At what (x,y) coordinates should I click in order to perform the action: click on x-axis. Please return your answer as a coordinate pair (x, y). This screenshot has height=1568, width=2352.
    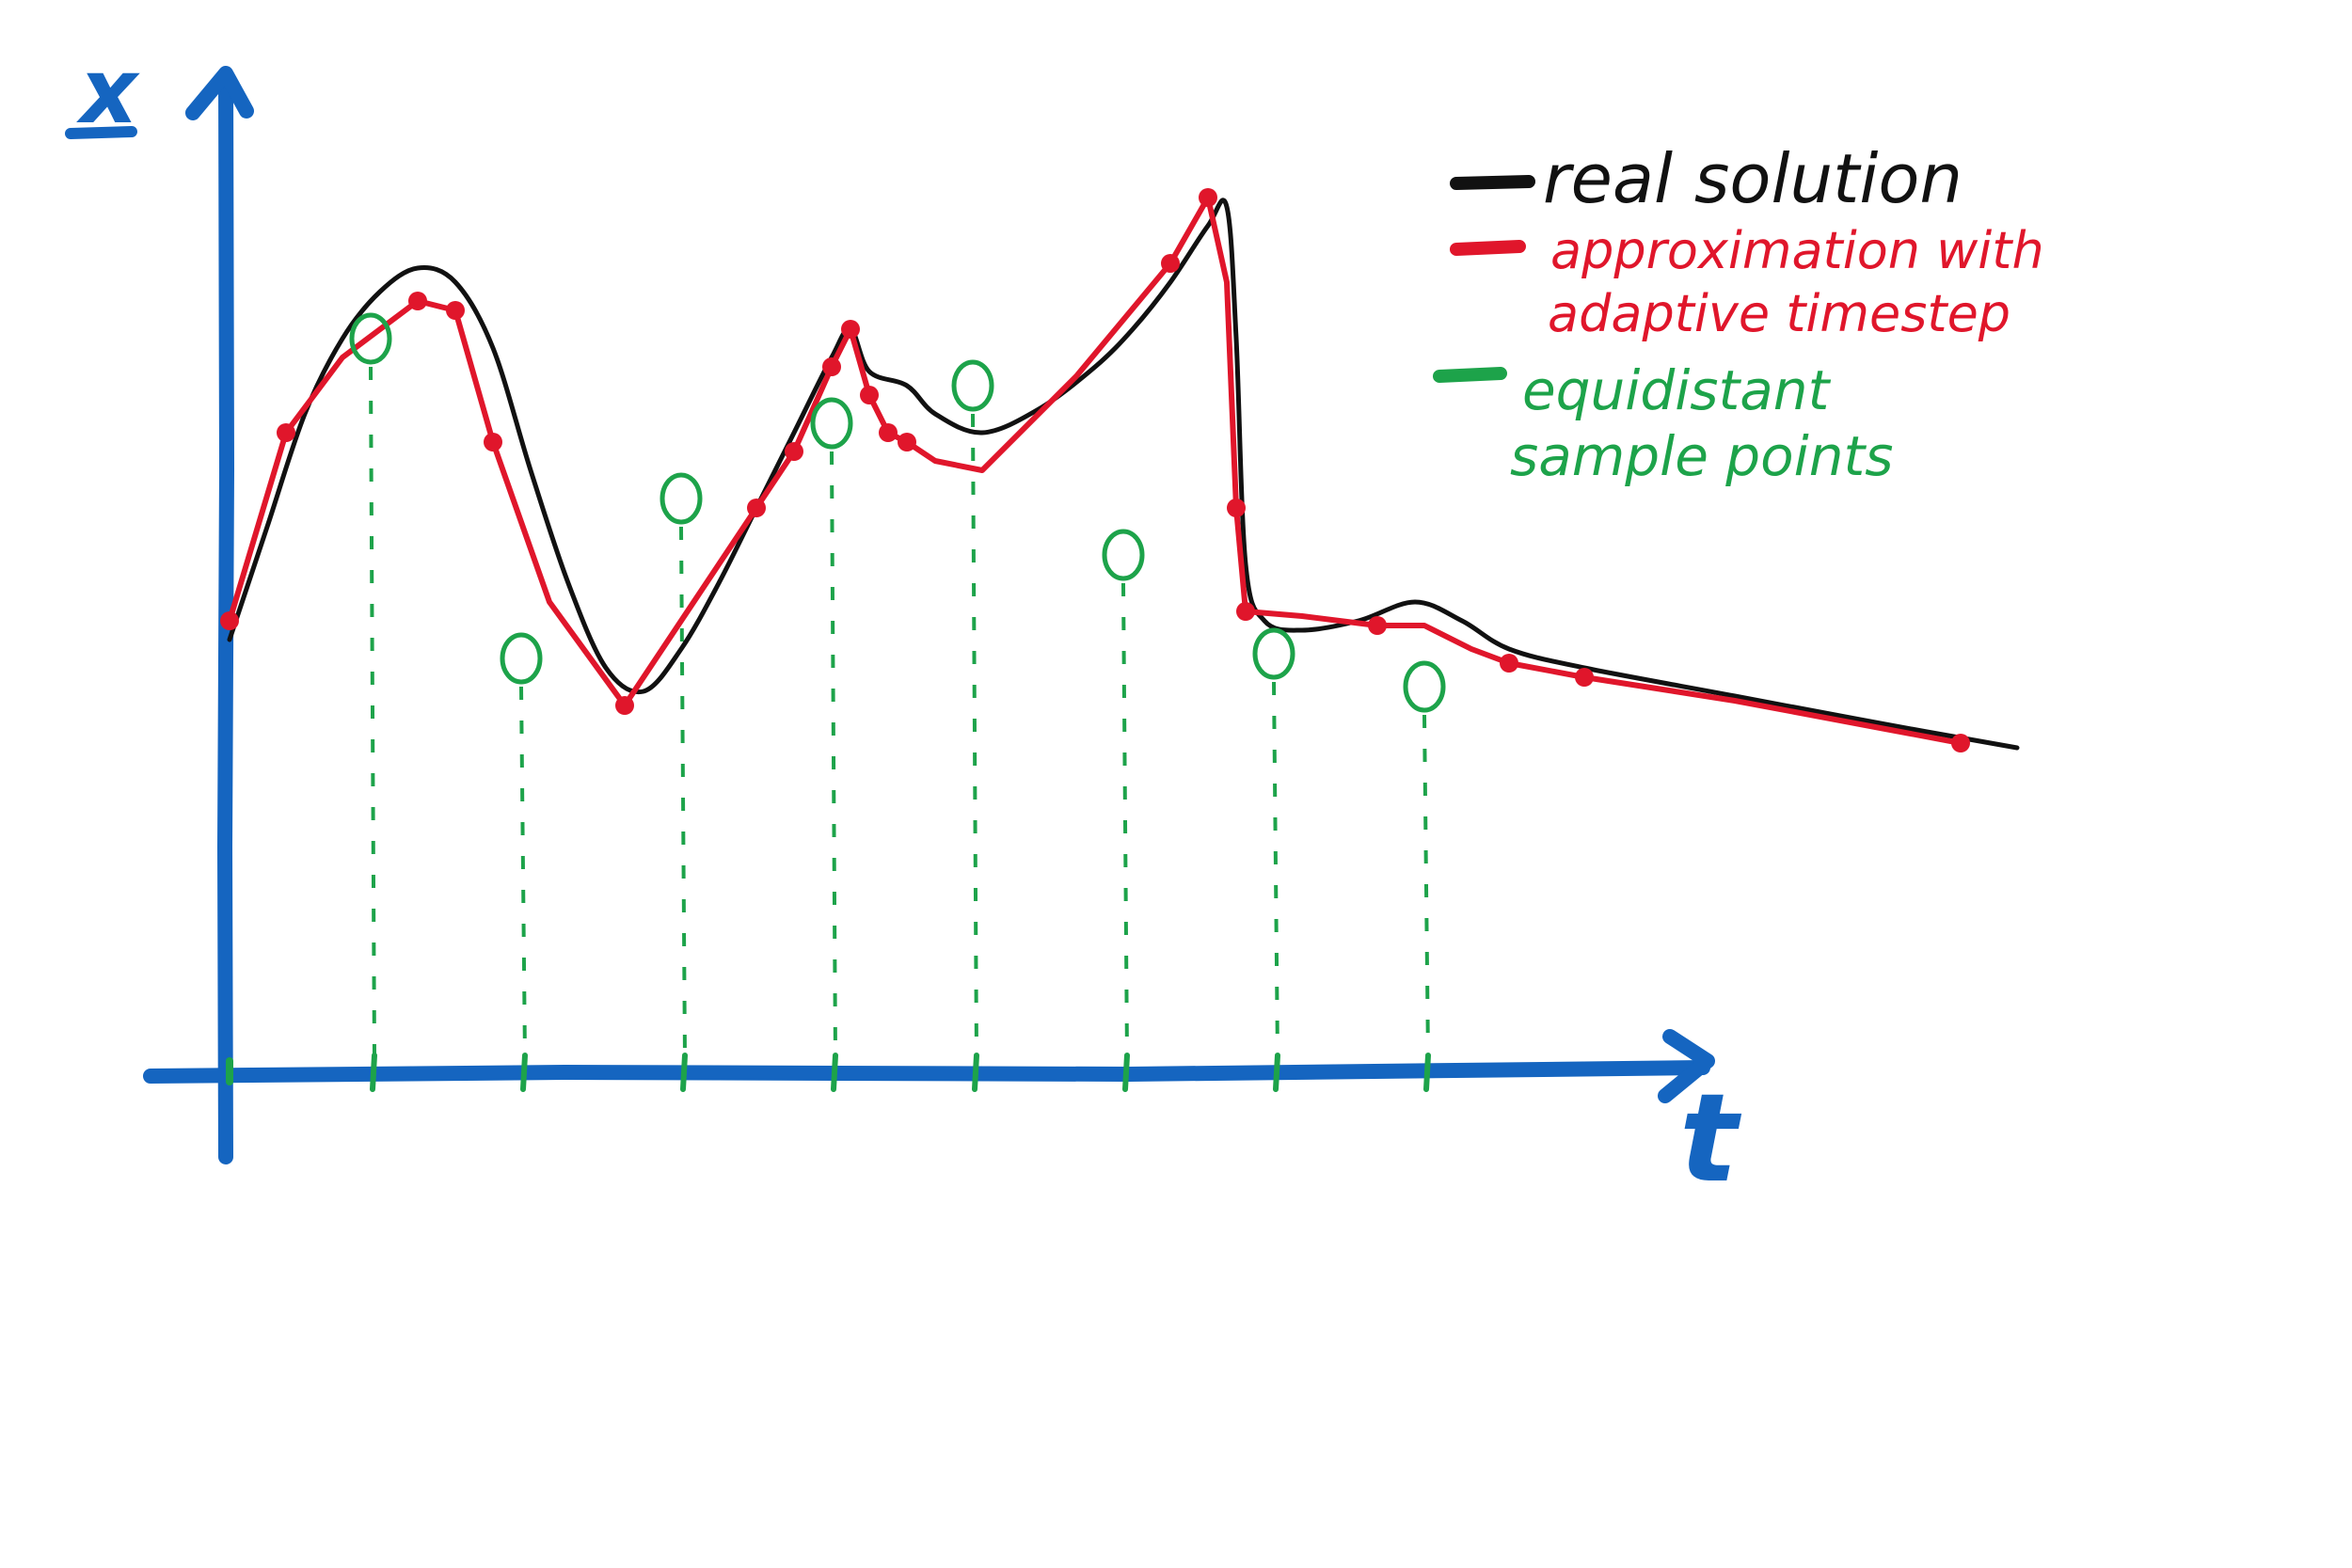
    Looking at the image, I should click on (926, 1072).